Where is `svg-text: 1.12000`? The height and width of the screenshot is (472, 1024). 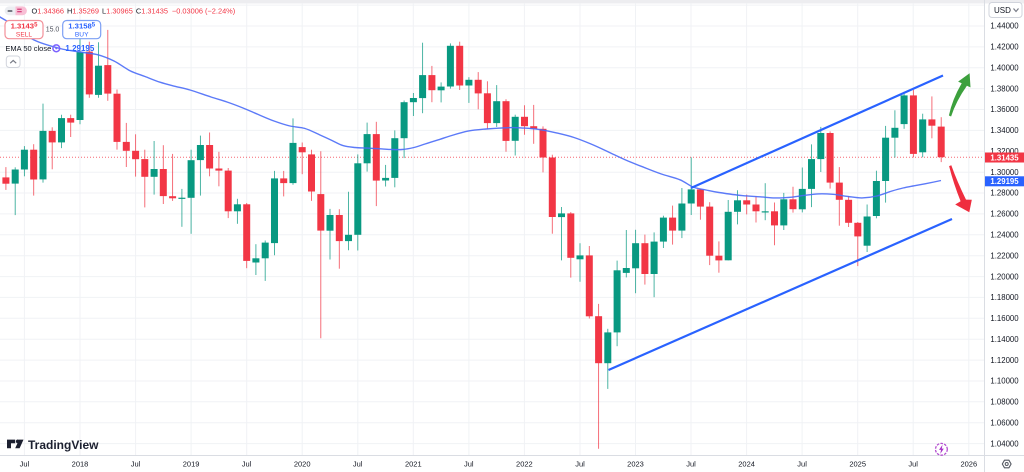
svg-text: 1.12000 is located at coordinates (1004, 360).